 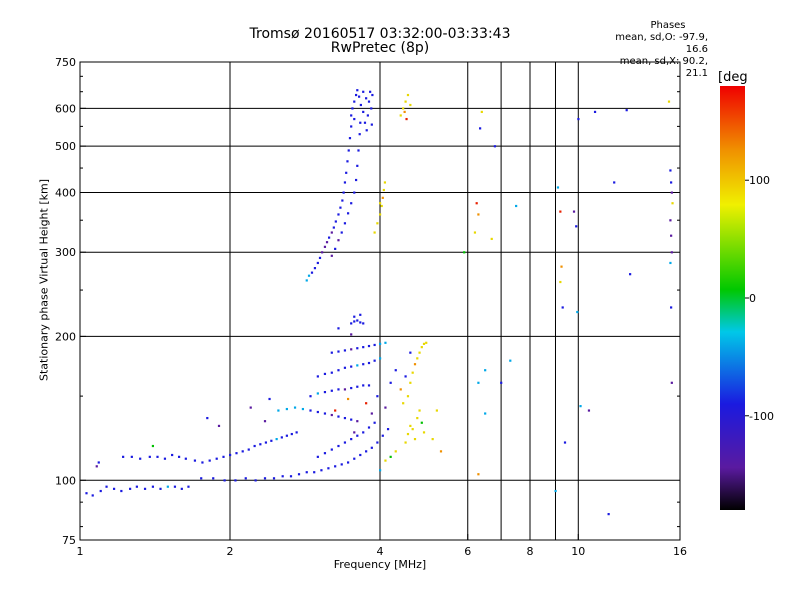 I want to click on x-tick-label: 16, so click(x=680, y=551).